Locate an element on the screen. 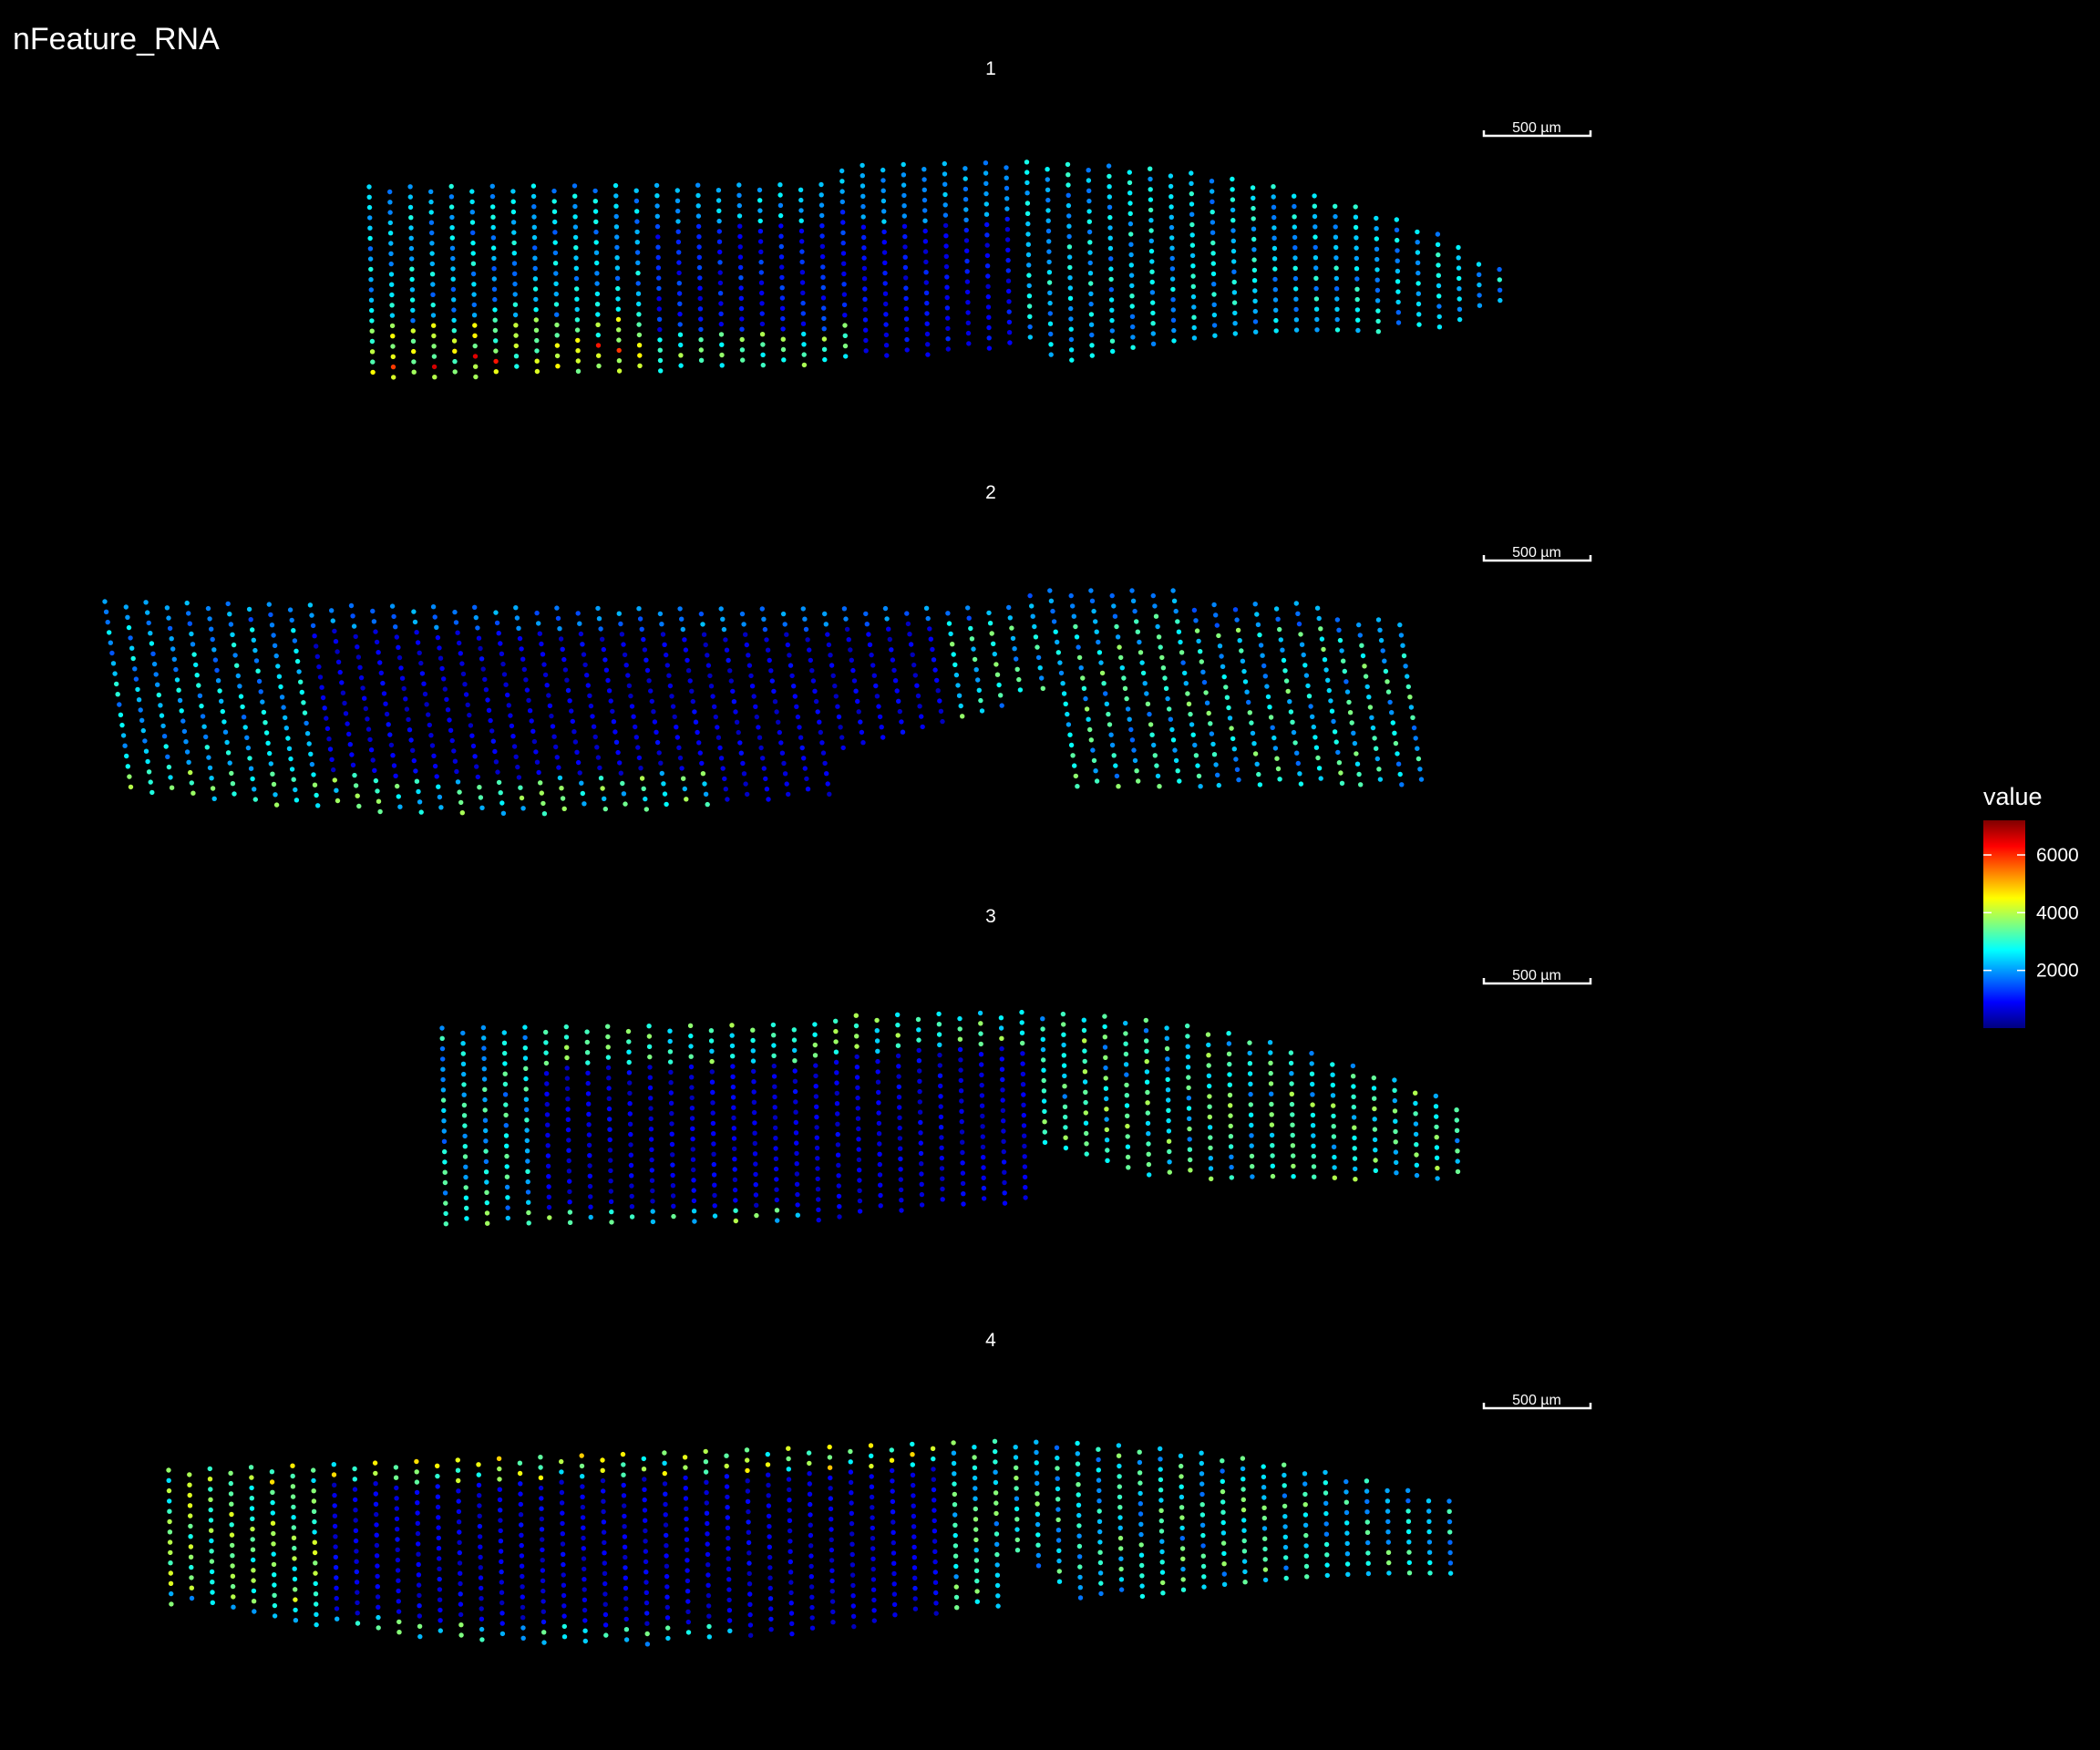 This screenshot has width=2100, height=1750. panel-title: 3 is located at coordinates (991, 916).